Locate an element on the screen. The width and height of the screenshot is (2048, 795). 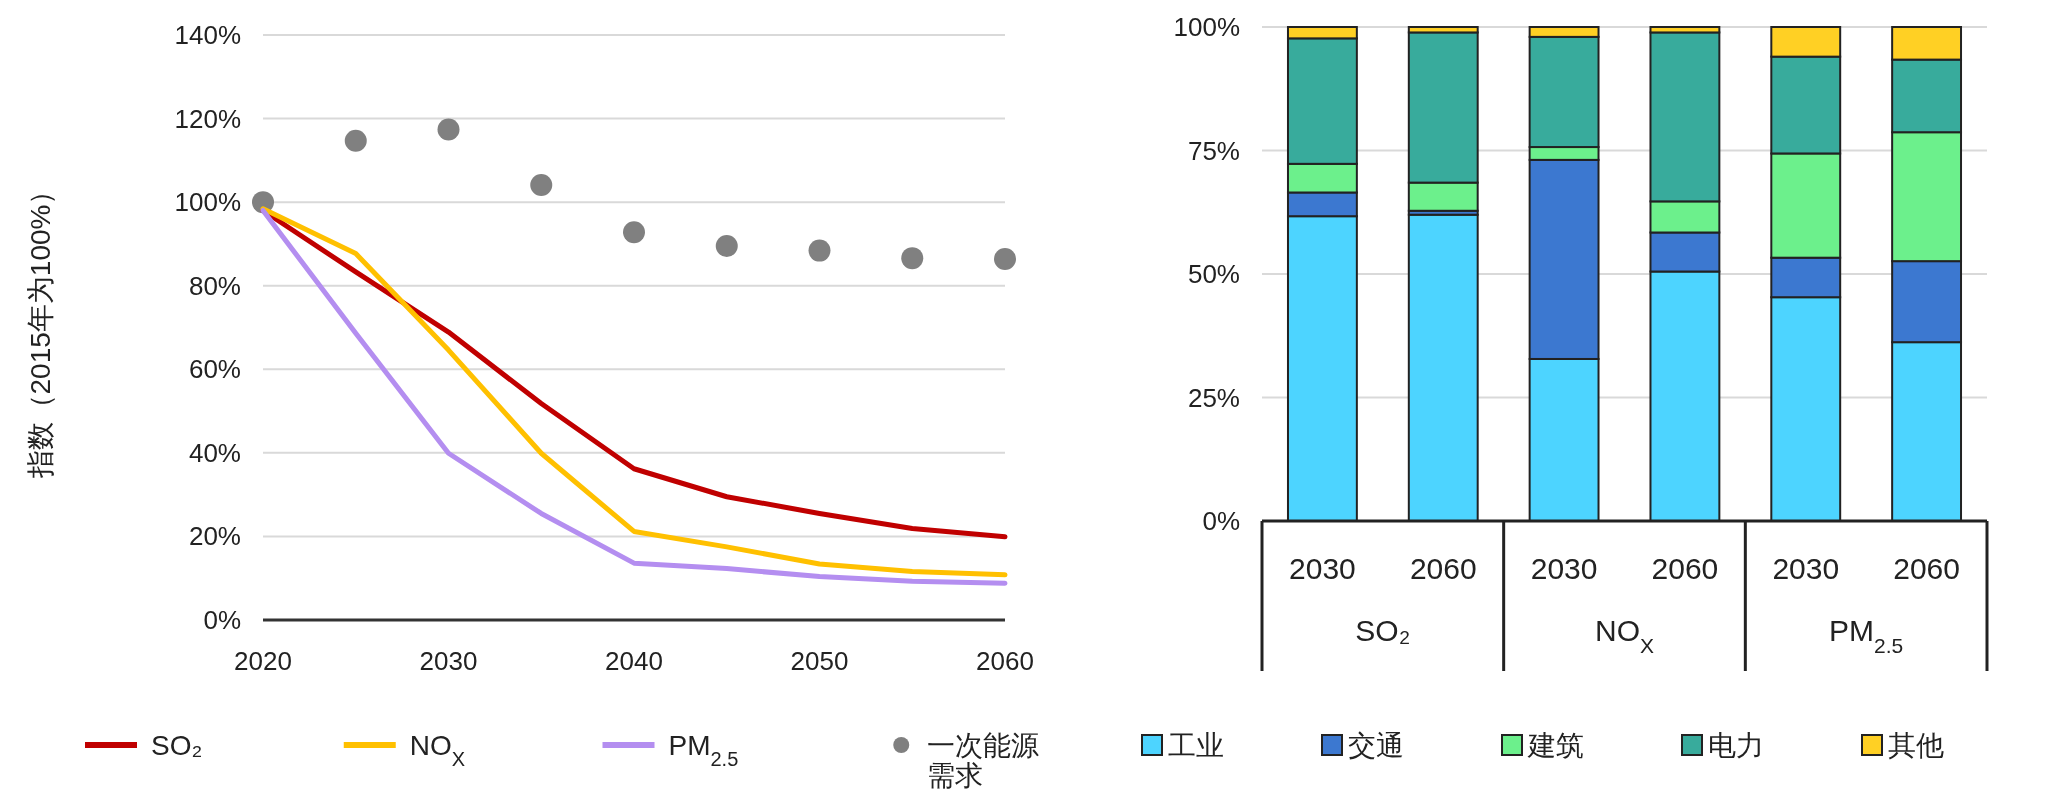
legend-label: 工业 is located at coordinates (1196, 745).